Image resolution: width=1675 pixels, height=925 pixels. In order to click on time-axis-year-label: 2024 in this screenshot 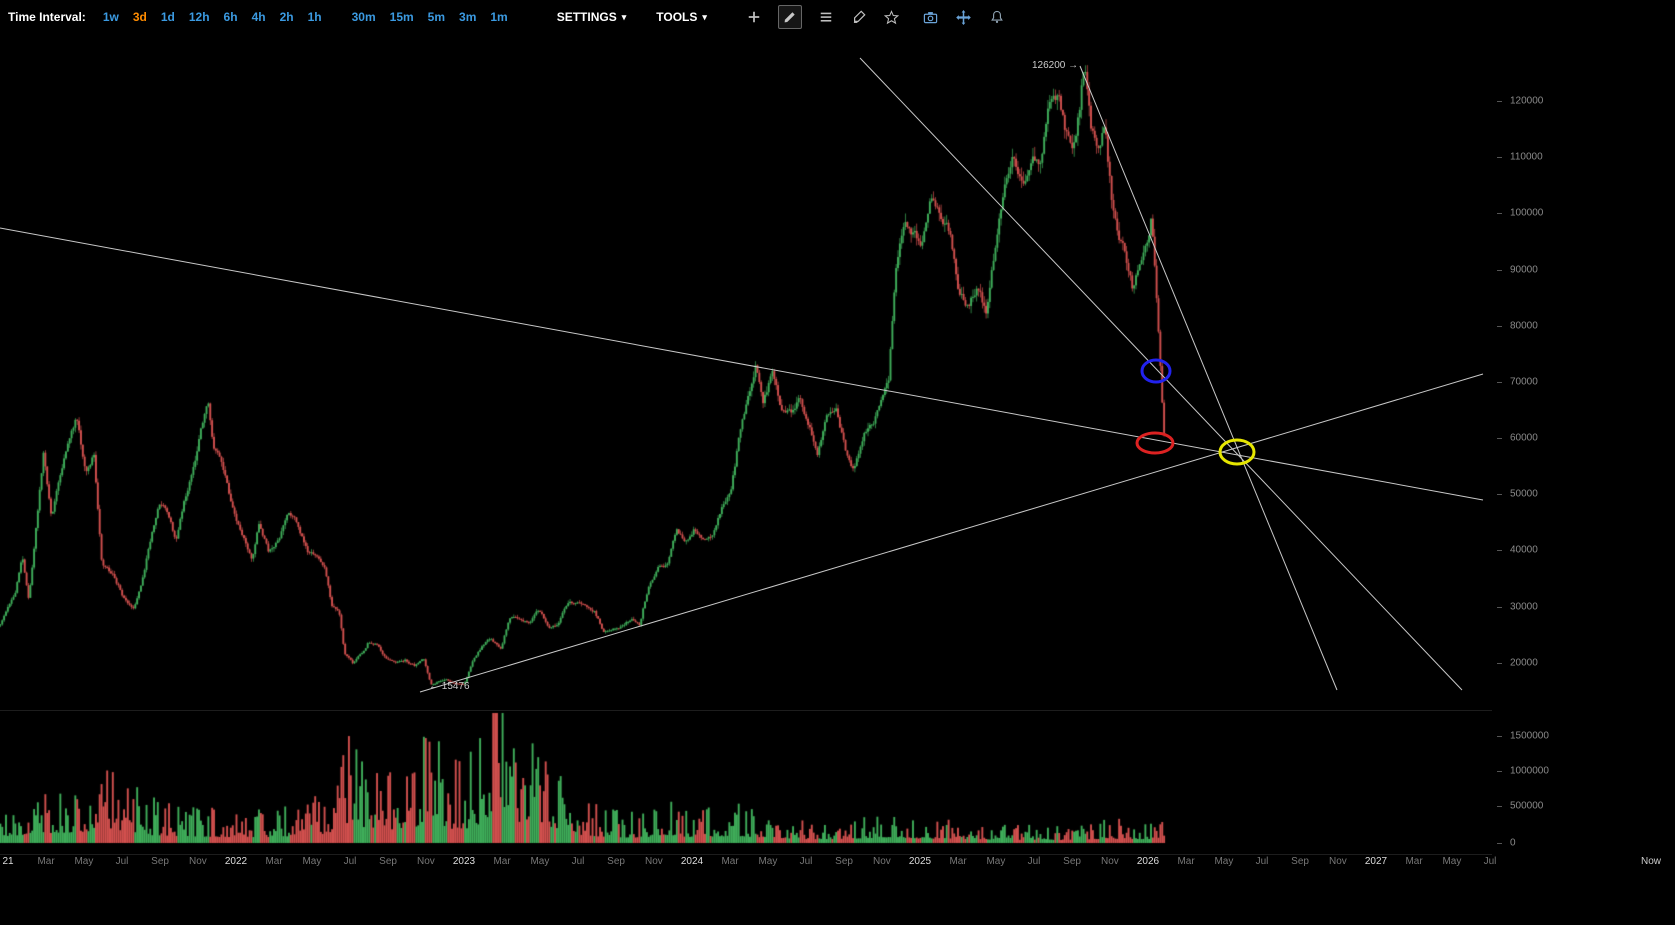, I will do `click(692, 861)`.